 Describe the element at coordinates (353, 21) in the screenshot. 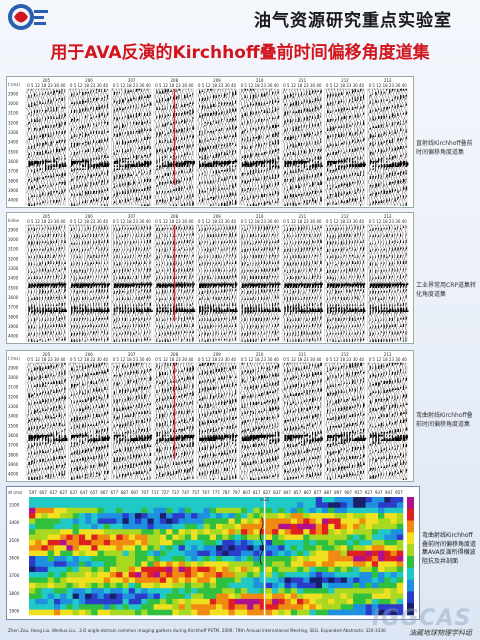

I see `lab-name: 油气资源研究重点实验室` at that location.